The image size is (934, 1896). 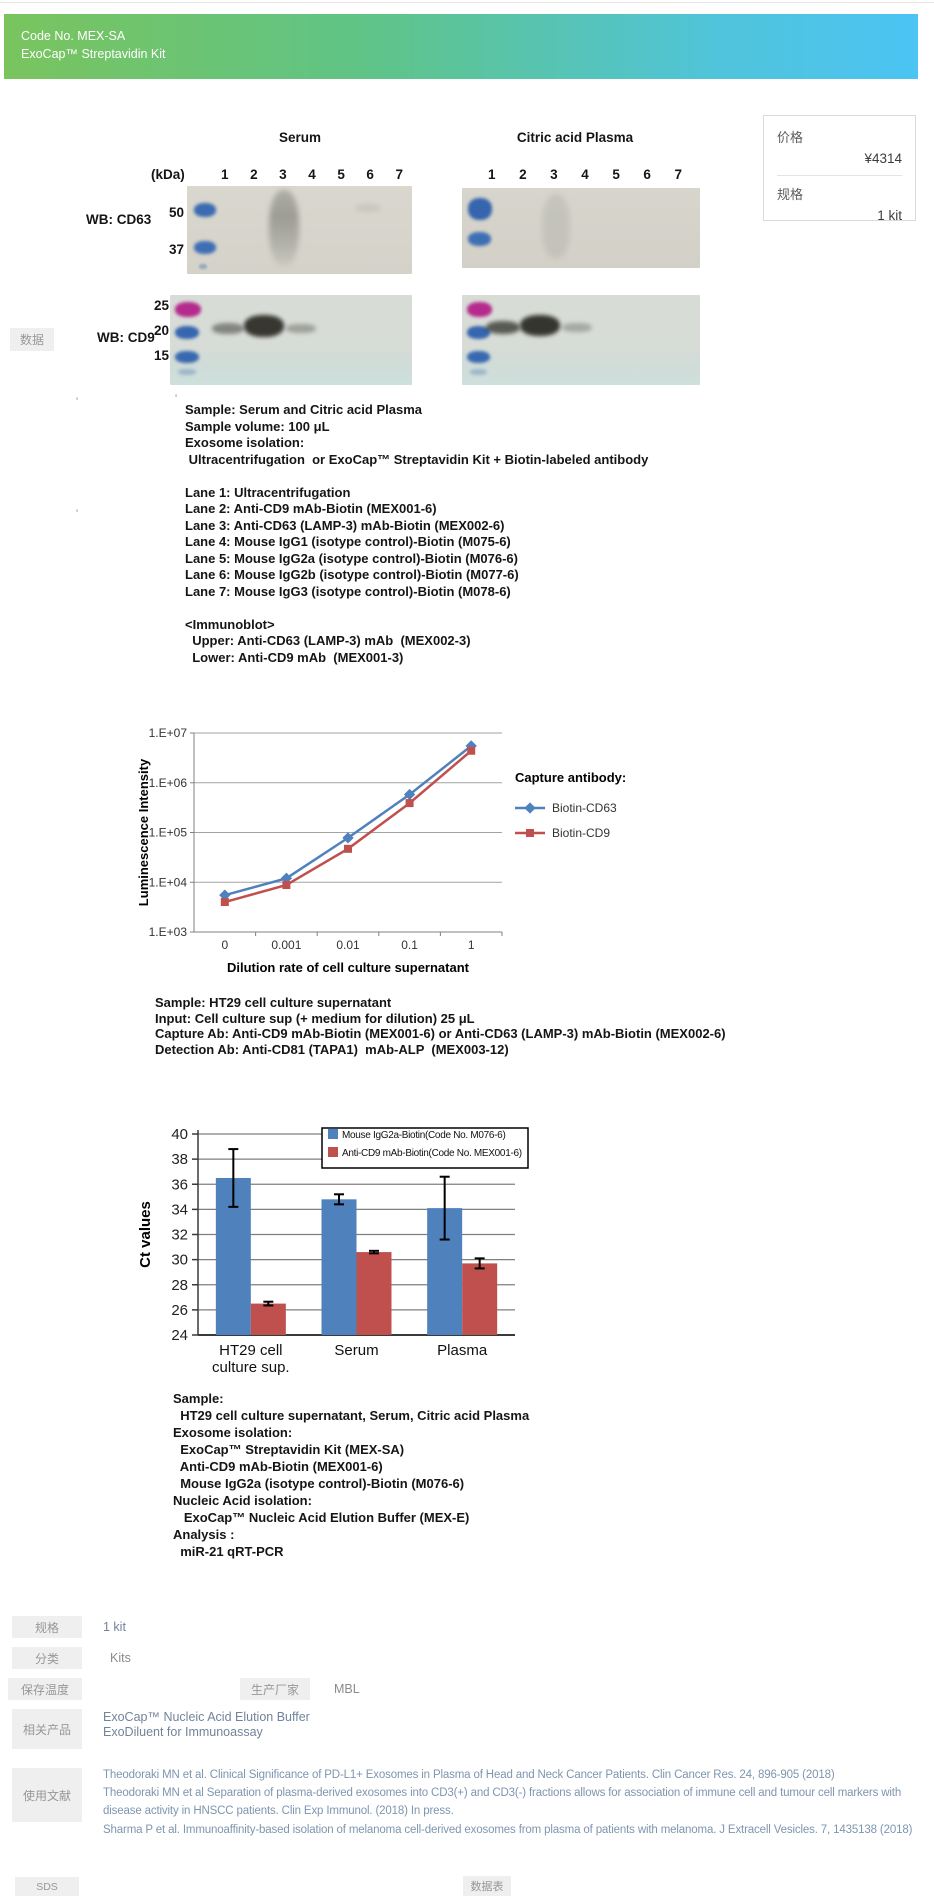 I want to click on related-product-link: ExoDiluent for Immunoassay, so click(x=183, y=1731).